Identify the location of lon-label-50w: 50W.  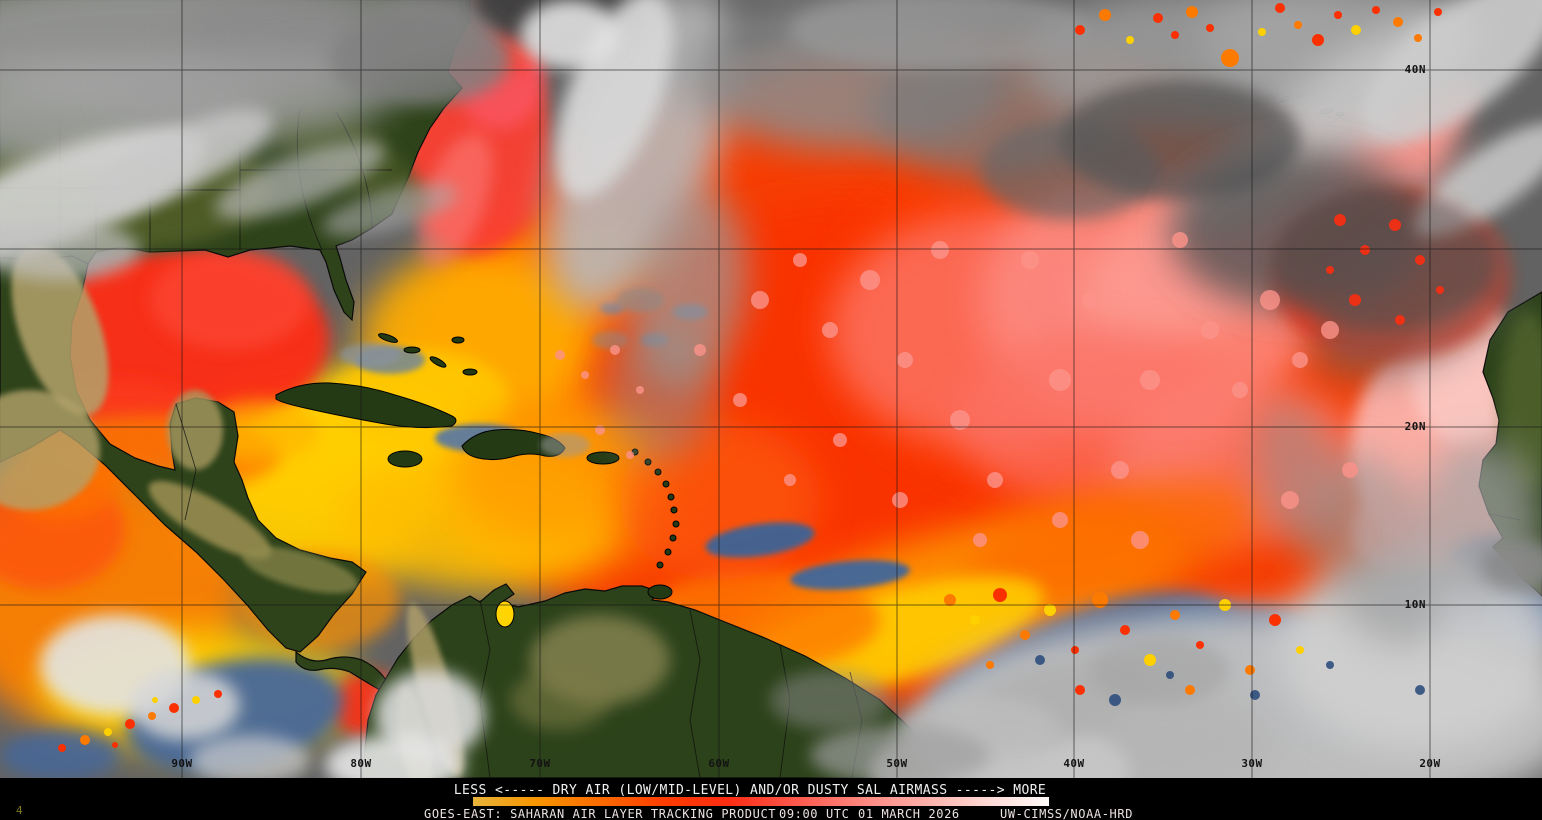
(897, 763).